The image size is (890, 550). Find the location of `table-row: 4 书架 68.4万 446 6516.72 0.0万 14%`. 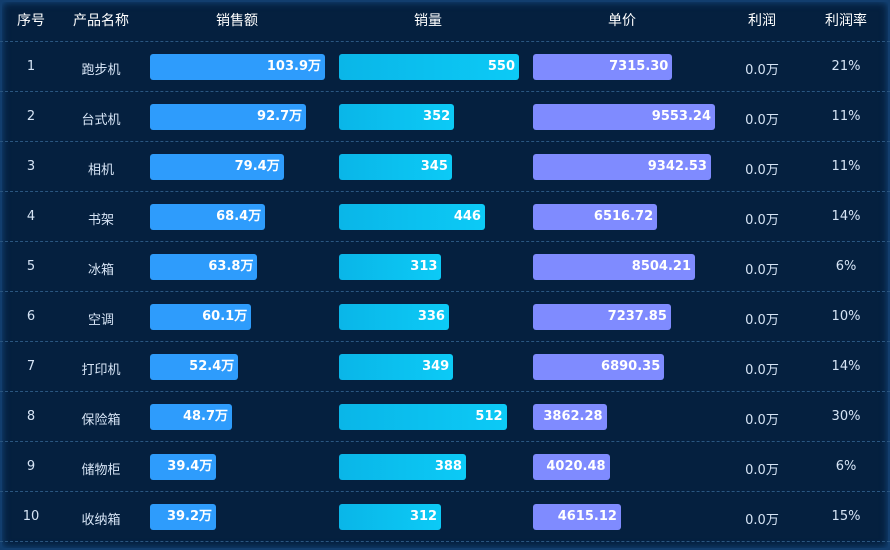

table-row: 4 书架 68.4万 446 6516.72 0.0万 14% is located at coordinates (445, 216).